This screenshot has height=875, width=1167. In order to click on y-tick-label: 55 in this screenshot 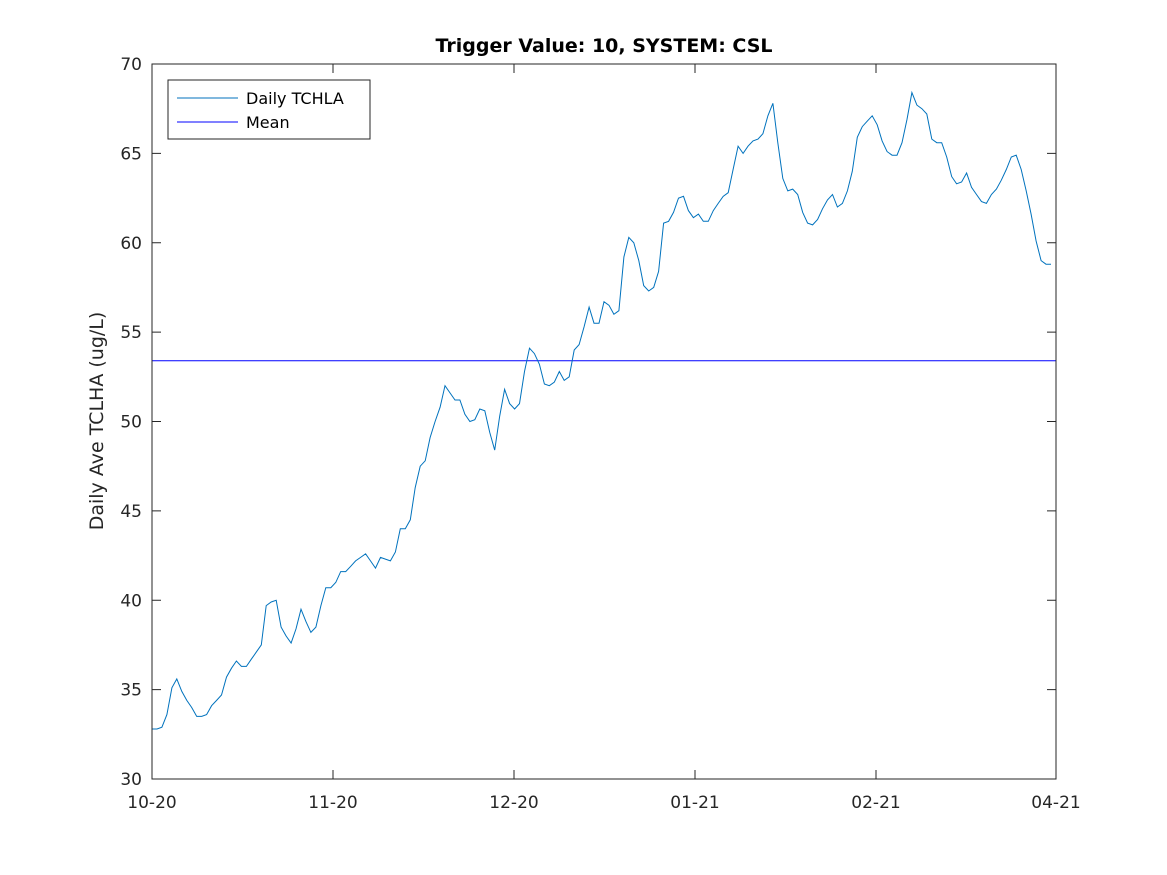, I will do `click(131, 333)`.